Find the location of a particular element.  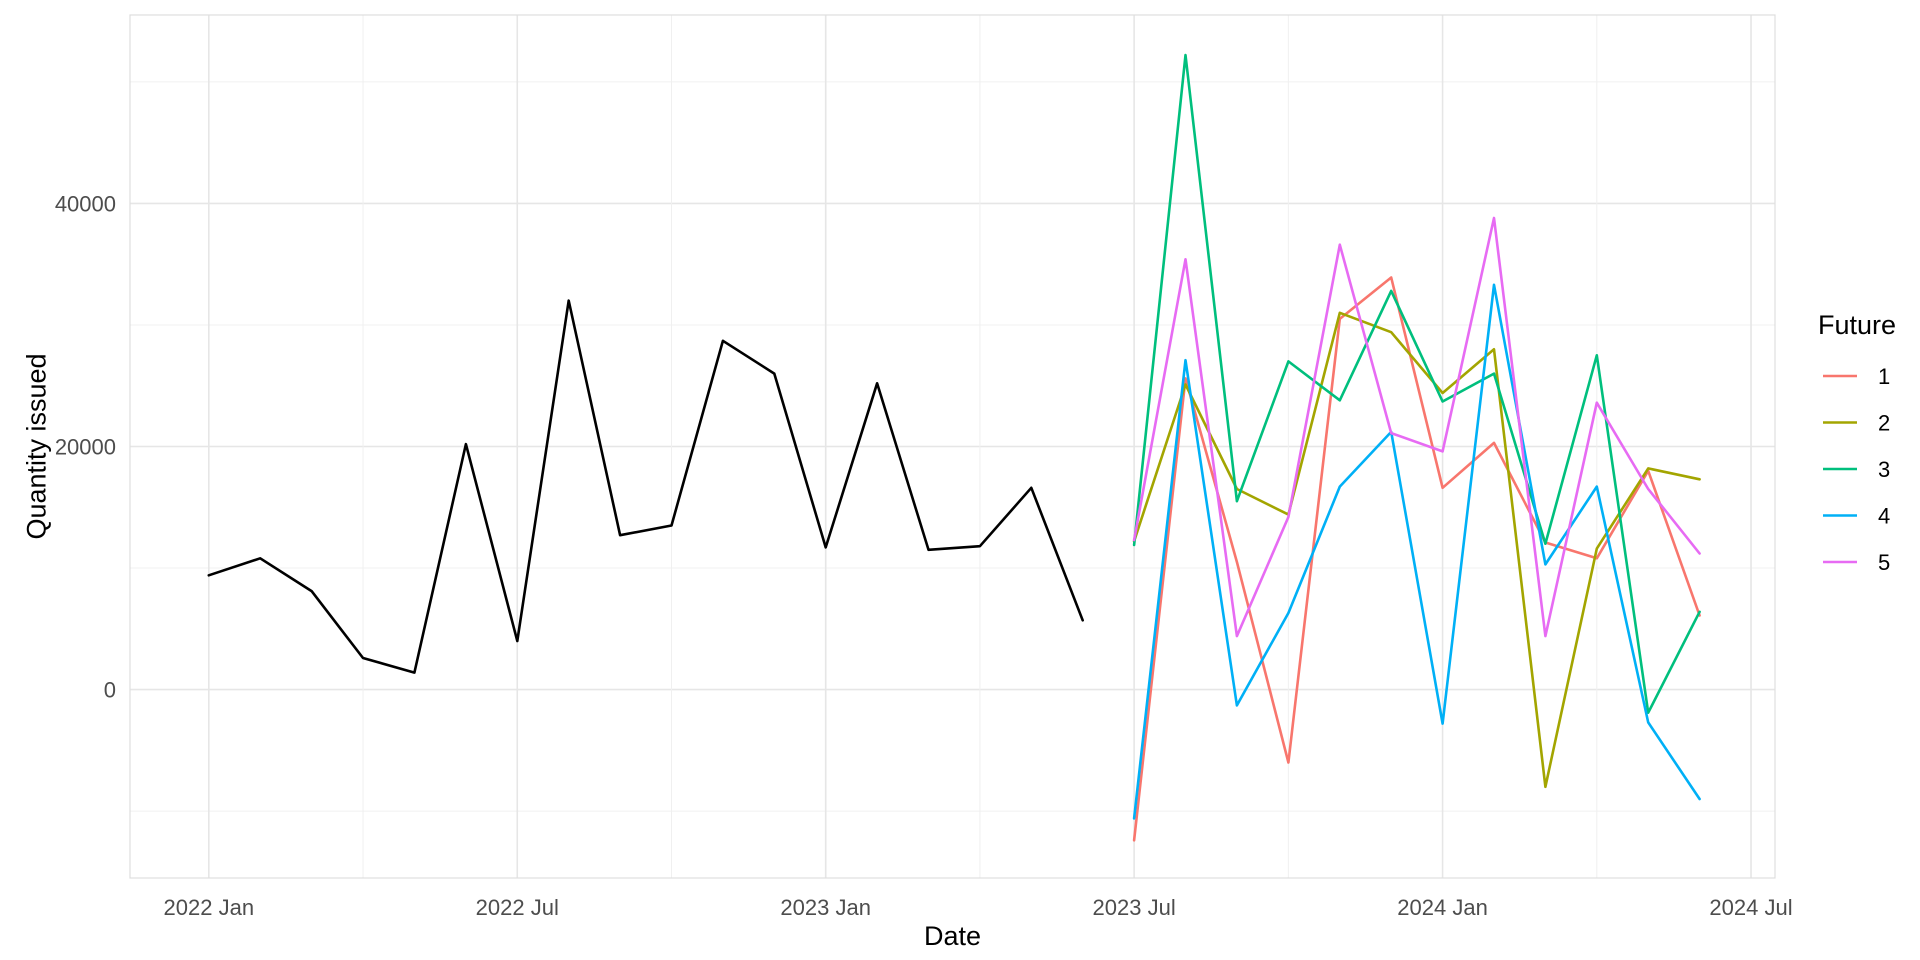

y-tick-label: 0 is located at coordinates (110, 690).